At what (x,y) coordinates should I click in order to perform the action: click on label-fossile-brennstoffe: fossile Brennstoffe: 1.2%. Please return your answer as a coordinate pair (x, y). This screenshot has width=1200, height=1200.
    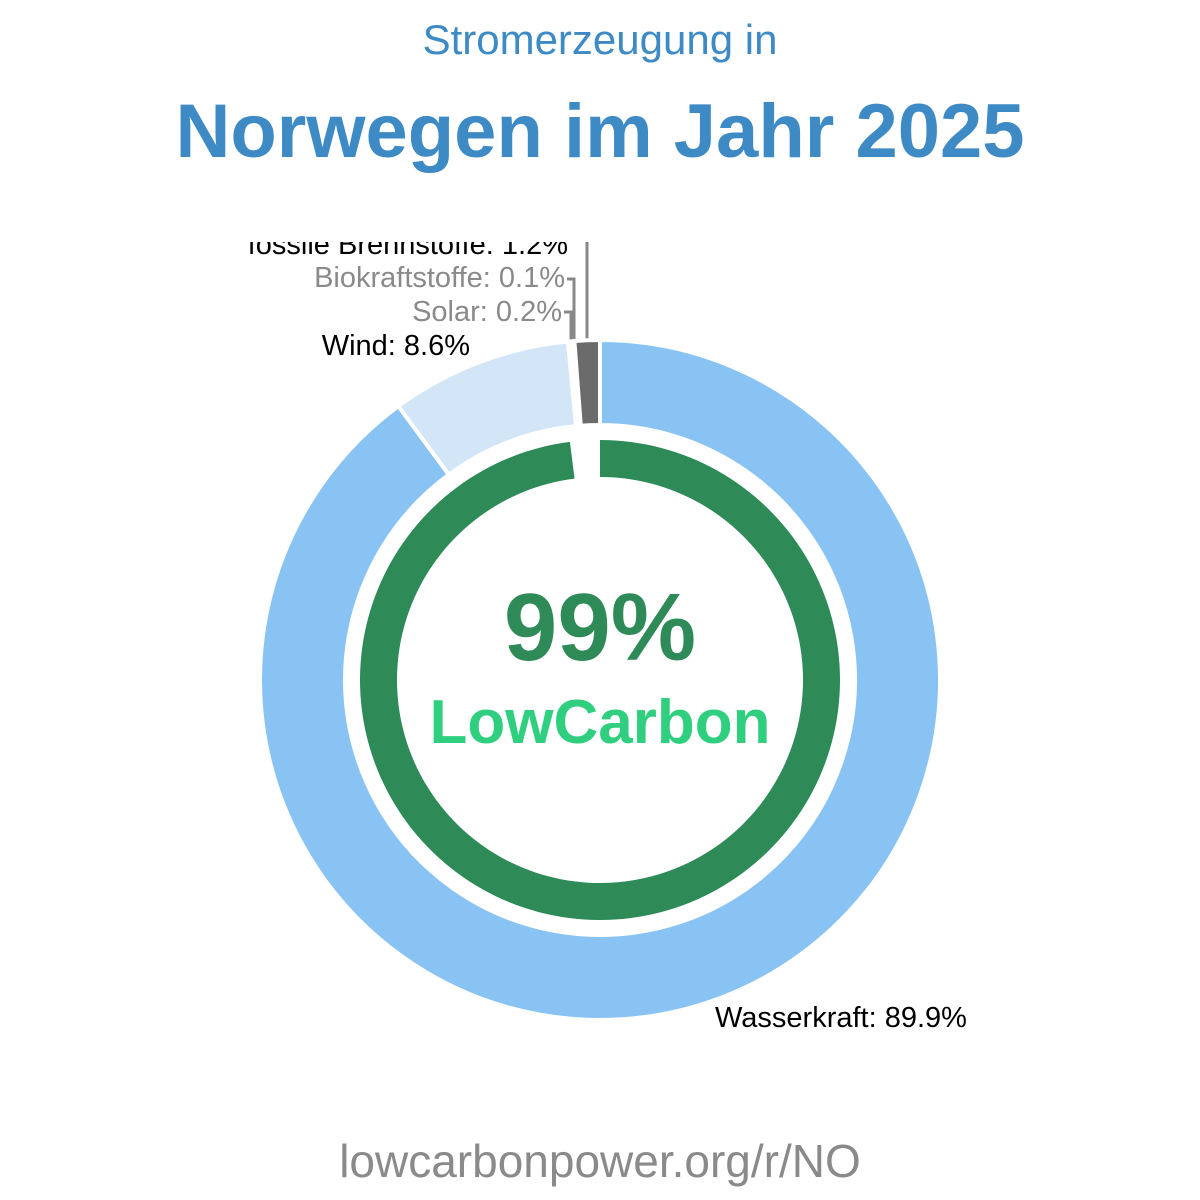
    Looking at the image, I should click on (408, 245).